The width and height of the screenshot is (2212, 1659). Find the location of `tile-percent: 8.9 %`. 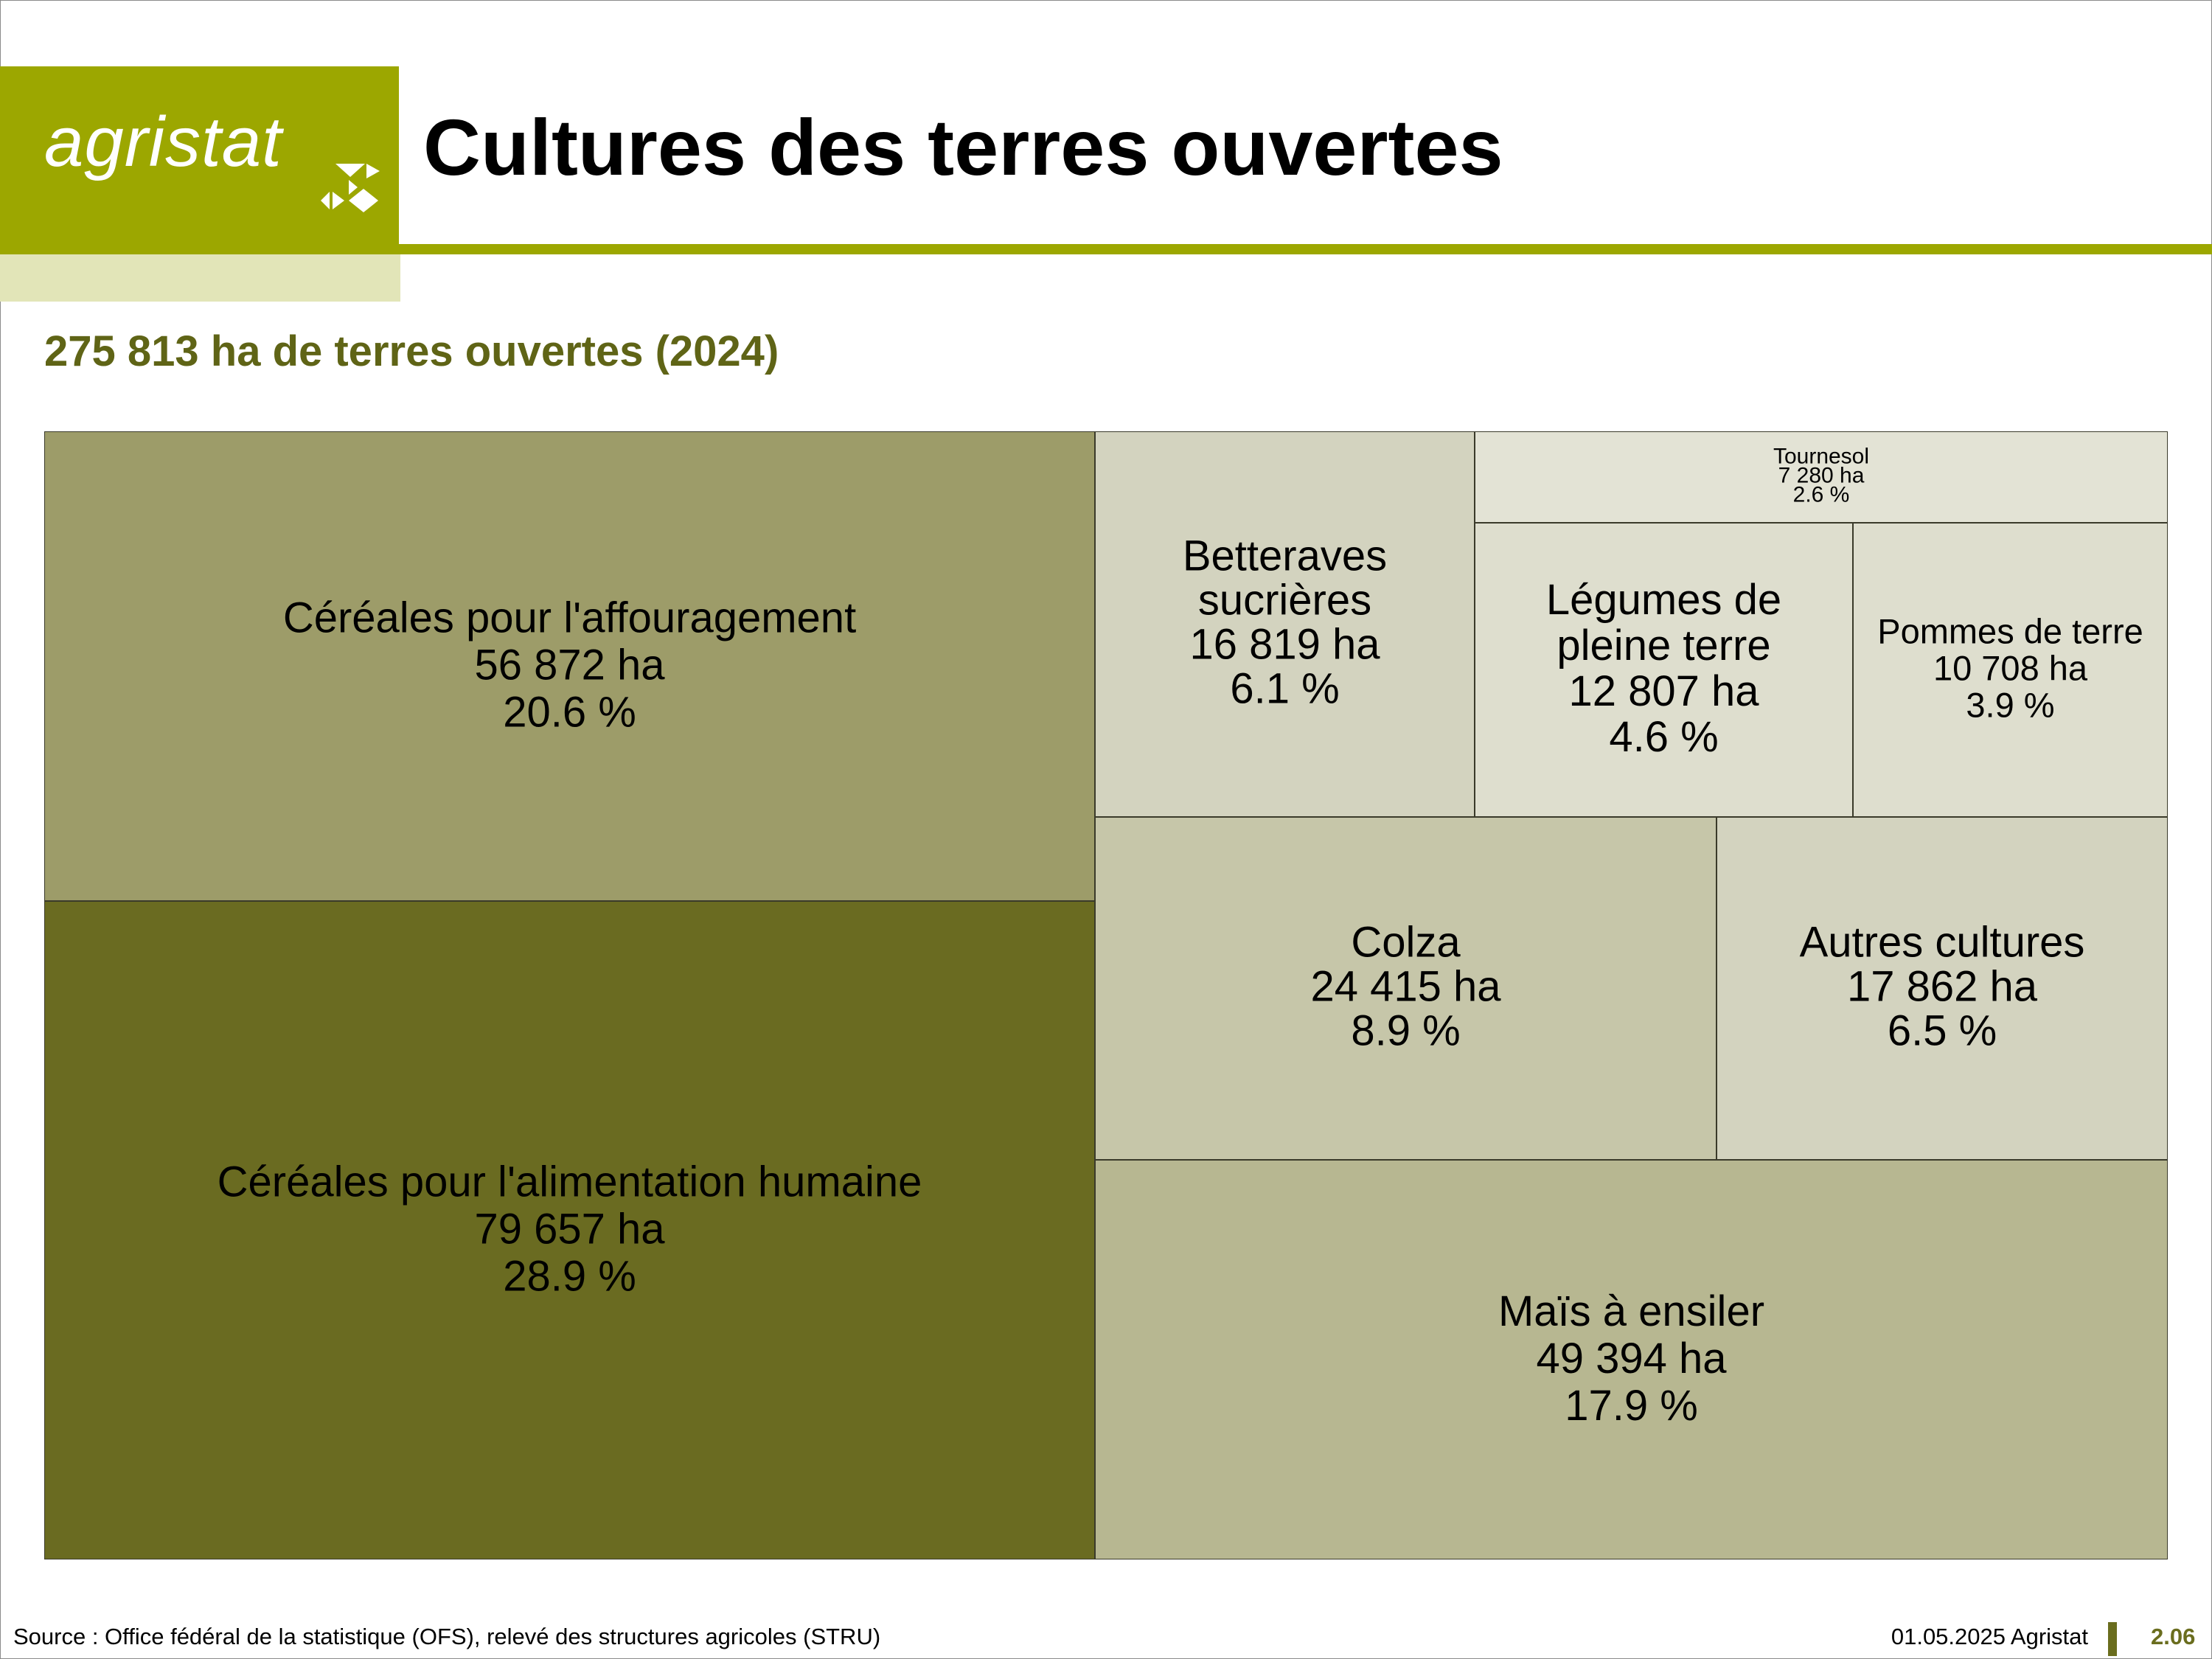

tile-percent: 8.9 % is located at coordinates (1405, 1030).